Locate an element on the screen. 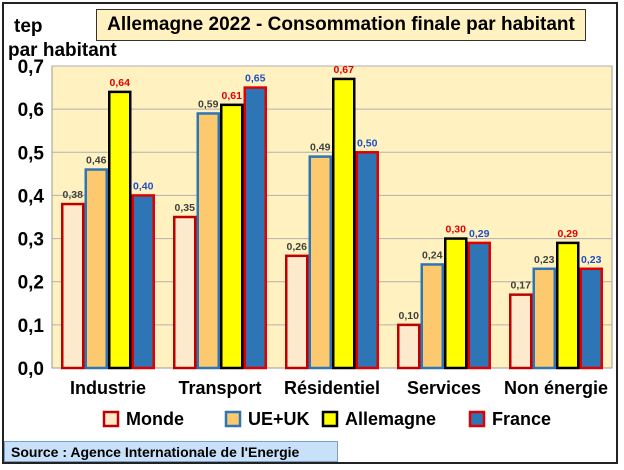 This screenshot has height=470, width=624. bar-value-label: 0,38 is located at coordinates (73, 195).